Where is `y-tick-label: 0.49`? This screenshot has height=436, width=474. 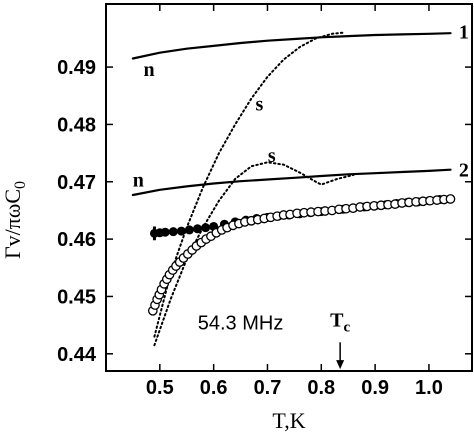
y-tick-label: 0.49 is located at coordinates (76, 68).